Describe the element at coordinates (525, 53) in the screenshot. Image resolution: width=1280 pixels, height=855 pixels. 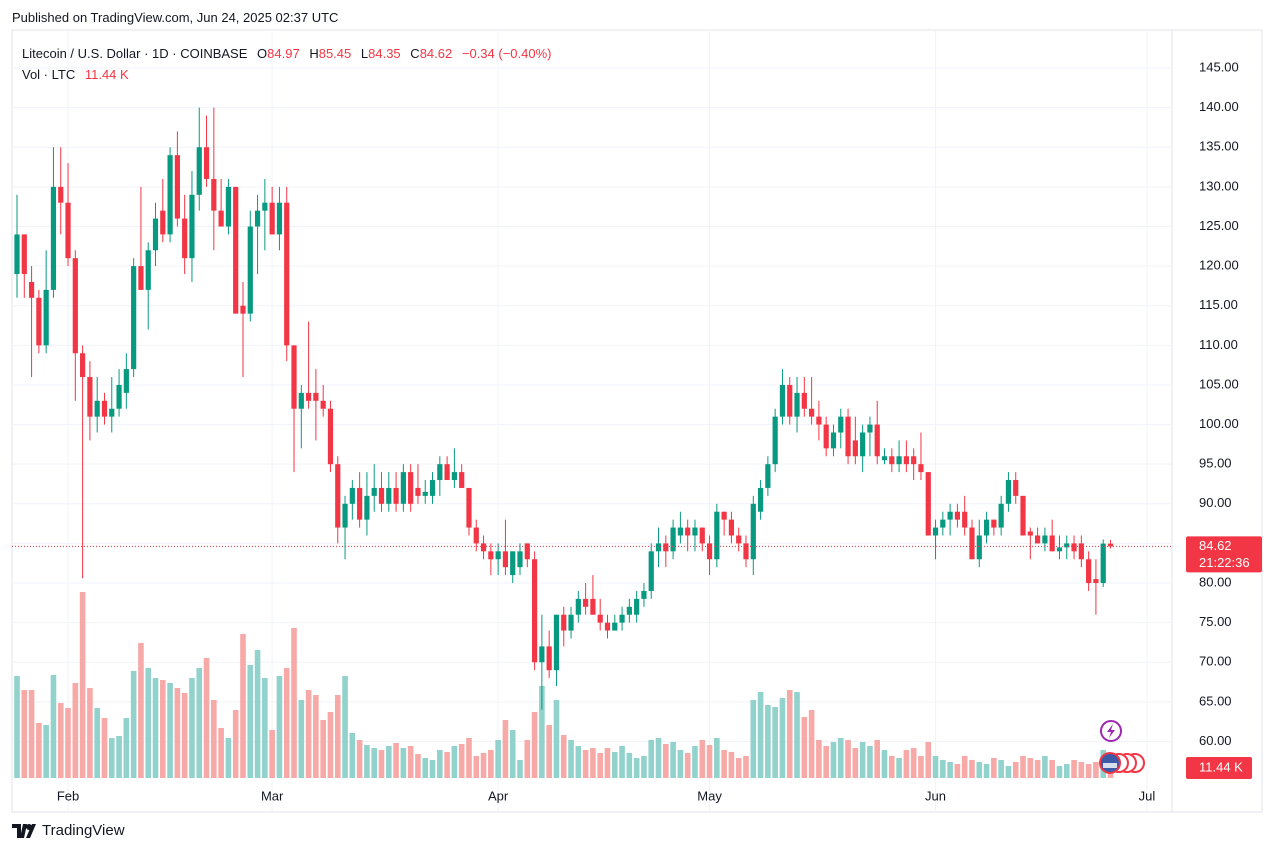
I see `change-percent: (−0.40%)` at that location.